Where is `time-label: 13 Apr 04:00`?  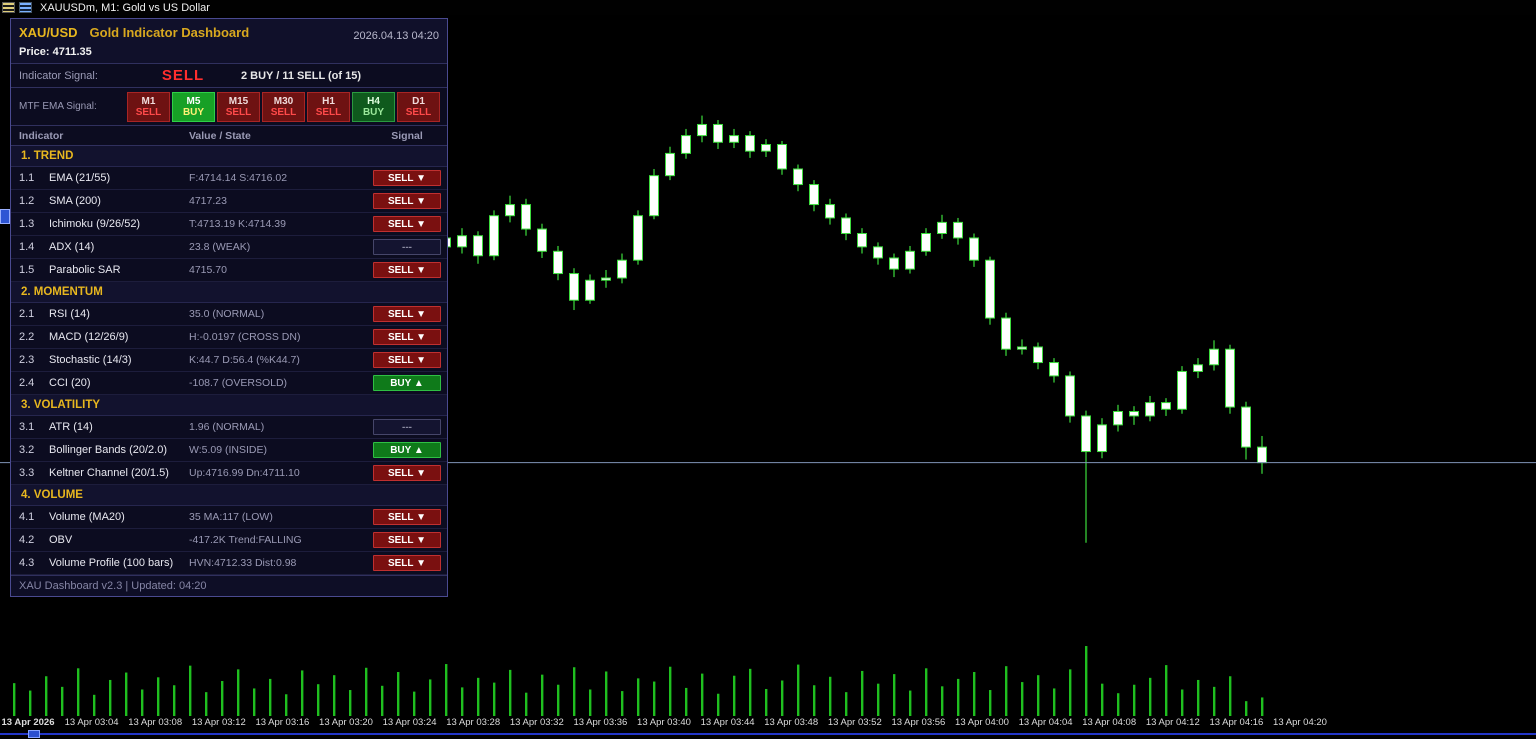
time-label: 13 Apr 04:00 is located at coordinates (982, 722).